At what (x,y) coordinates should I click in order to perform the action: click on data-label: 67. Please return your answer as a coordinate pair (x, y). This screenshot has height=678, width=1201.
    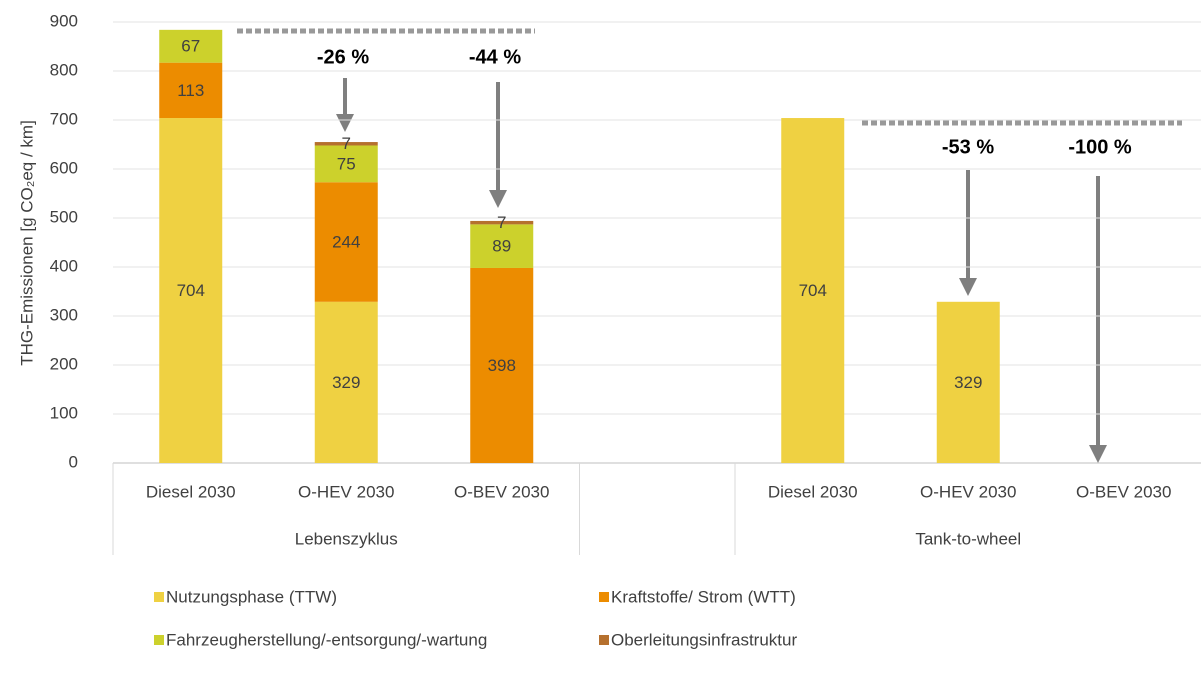
    Looking at the image, I should click on (190, 46).